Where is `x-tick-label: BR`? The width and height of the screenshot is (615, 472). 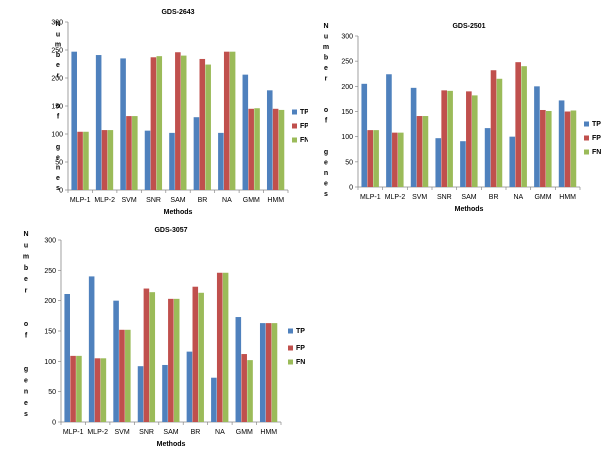 x-tick-label: BR is located at coordinates (494, 197).